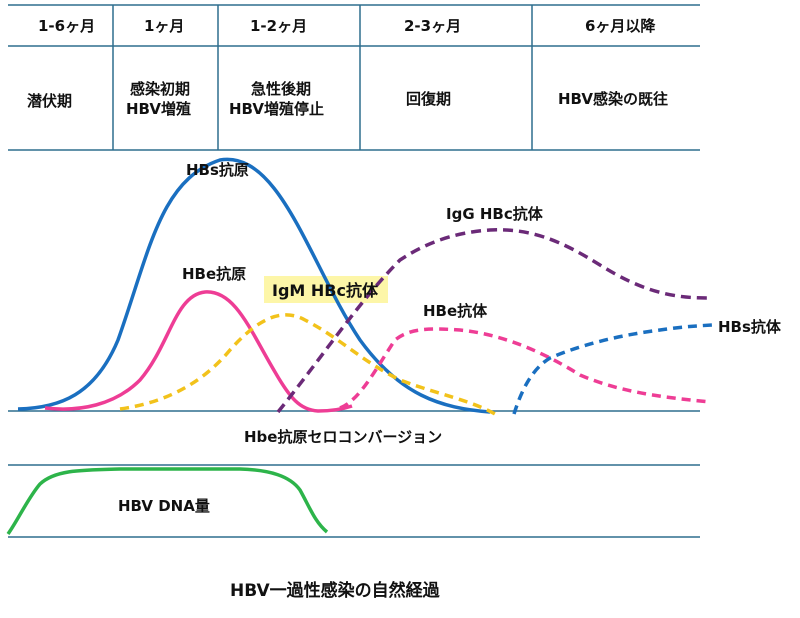 This screenshot has height=618, width=800. I want to click on hbe-antigen-label: HBe抗原, so click(214, 274).